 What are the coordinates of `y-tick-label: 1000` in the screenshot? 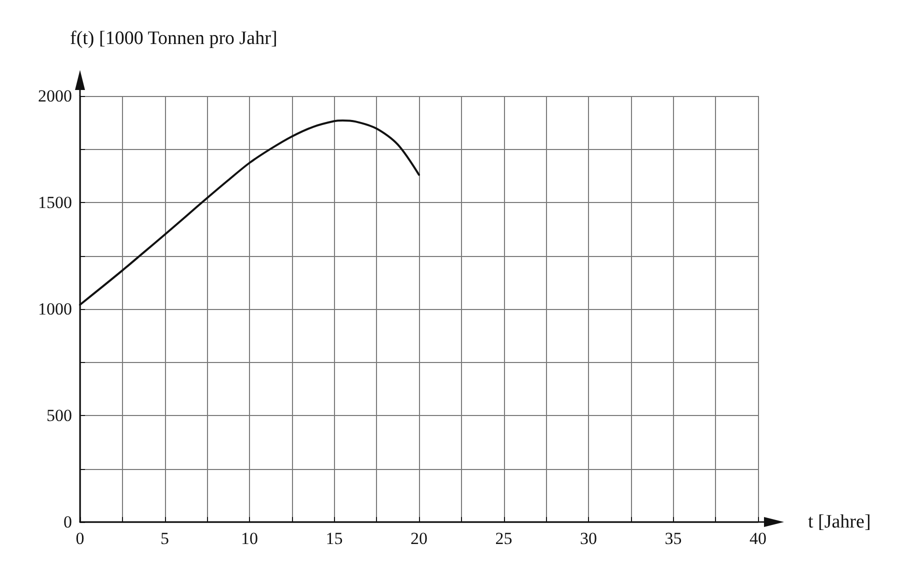 It's located at (55, 309).